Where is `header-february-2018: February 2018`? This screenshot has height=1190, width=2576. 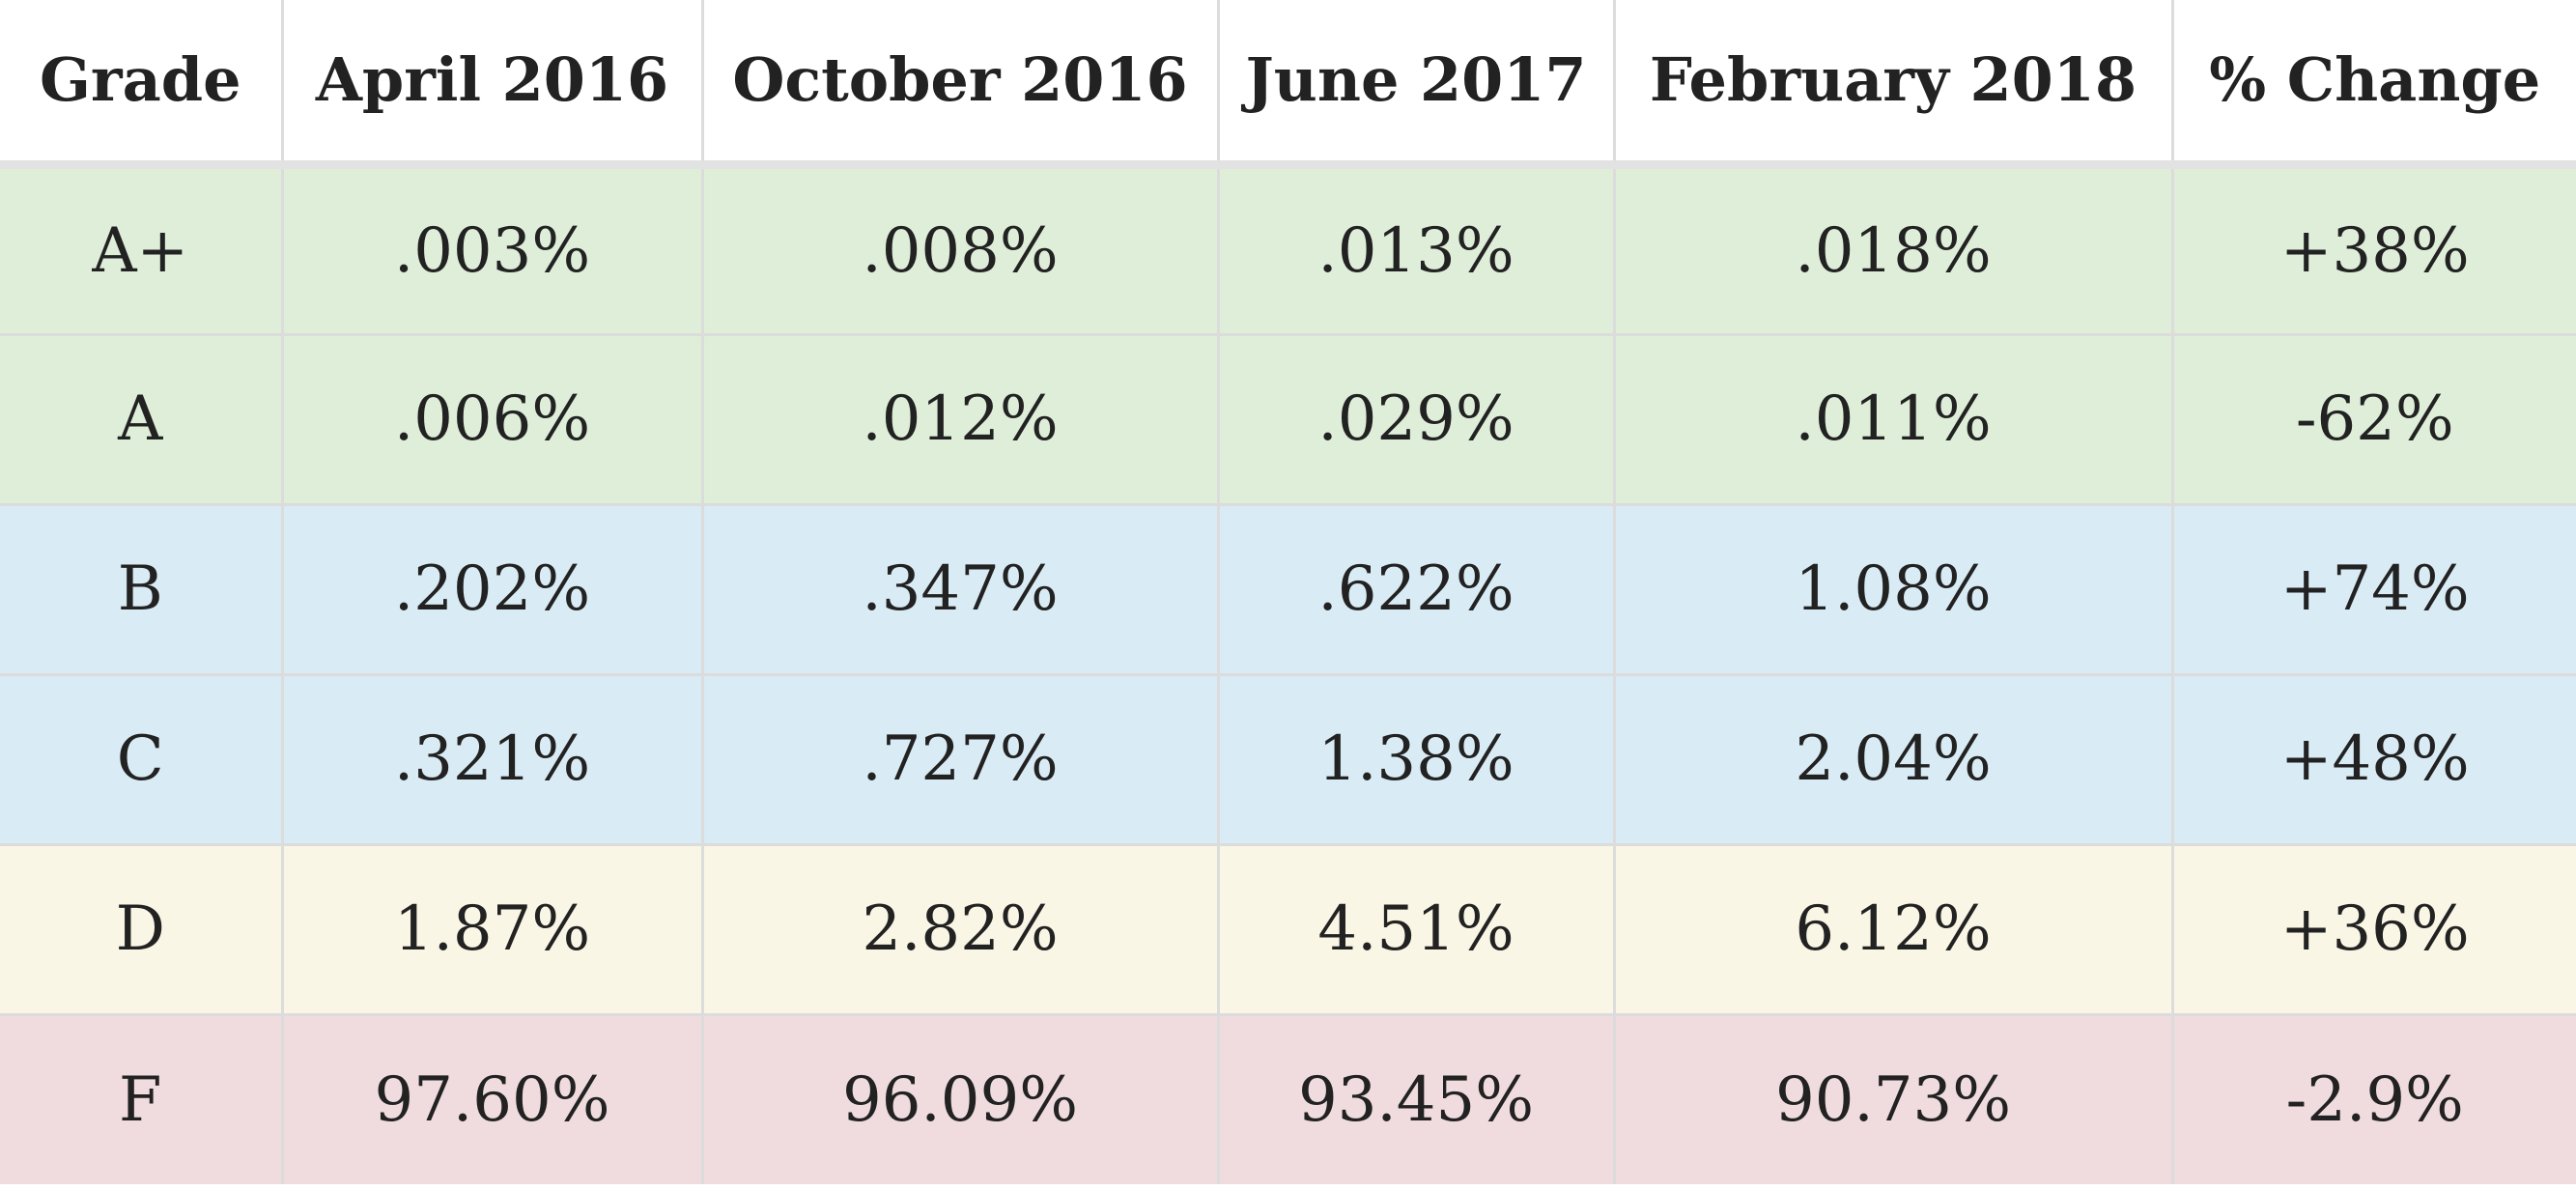
header-february-2018: February 2018 is located at coordinates (1892, 84).